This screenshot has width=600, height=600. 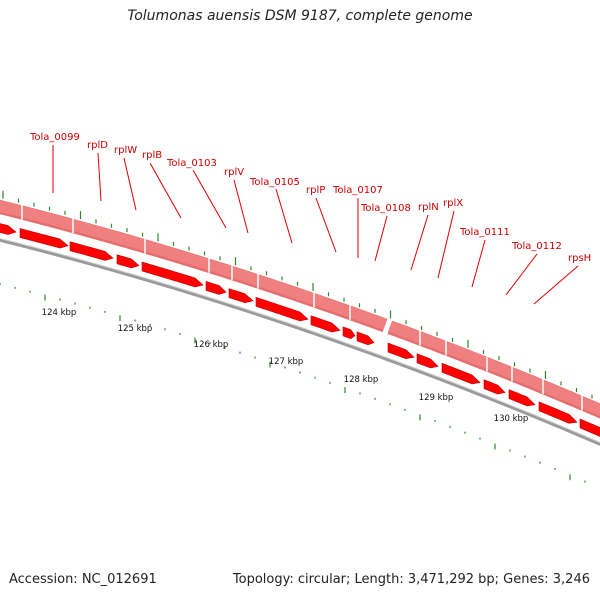 What do you see at coordinates (536, 246) in the screenshot?
I see `gene-label: Tola_0112` at bounding box center [536, 246].